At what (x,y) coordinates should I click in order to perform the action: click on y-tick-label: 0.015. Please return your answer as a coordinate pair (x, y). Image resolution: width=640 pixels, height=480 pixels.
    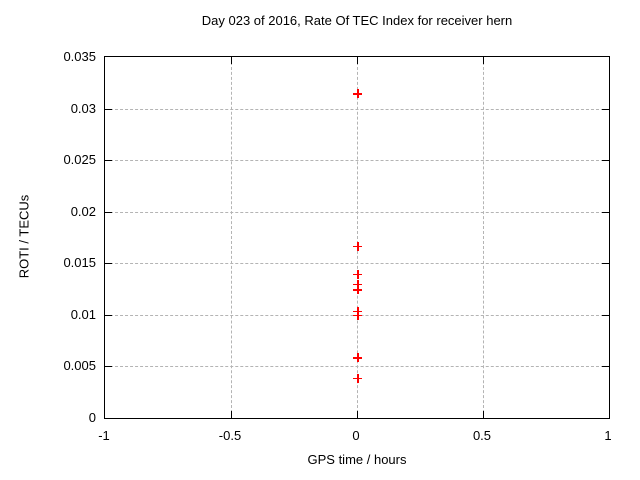
    Looking at the image, I should click on (79, 263).